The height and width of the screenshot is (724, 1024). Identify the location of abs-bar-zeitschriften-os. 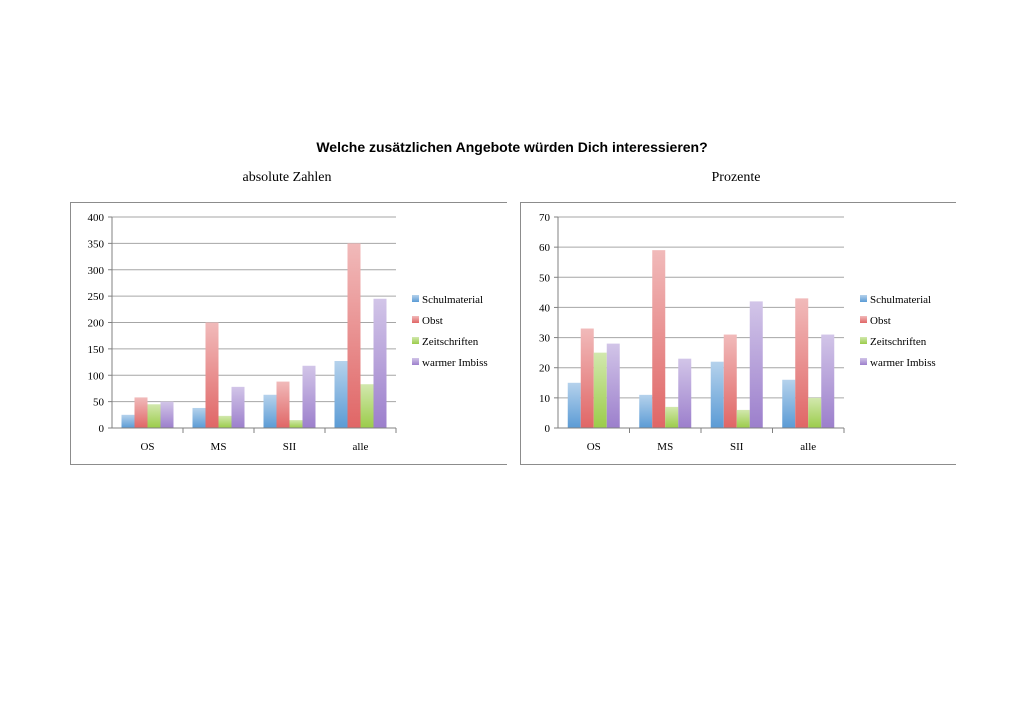
(154, 416).